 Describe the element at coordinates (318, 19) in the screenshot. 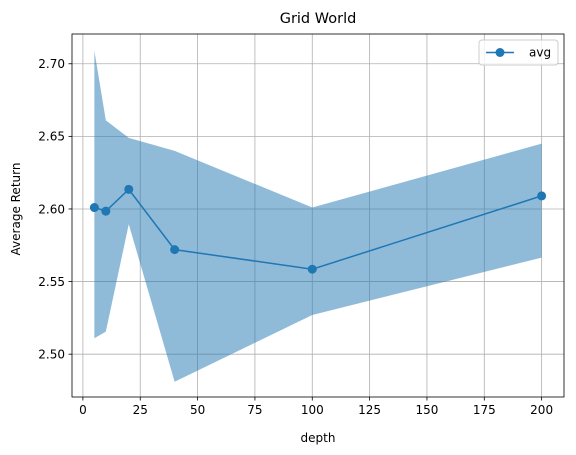

I see `chart-title: Grid World` at that location.